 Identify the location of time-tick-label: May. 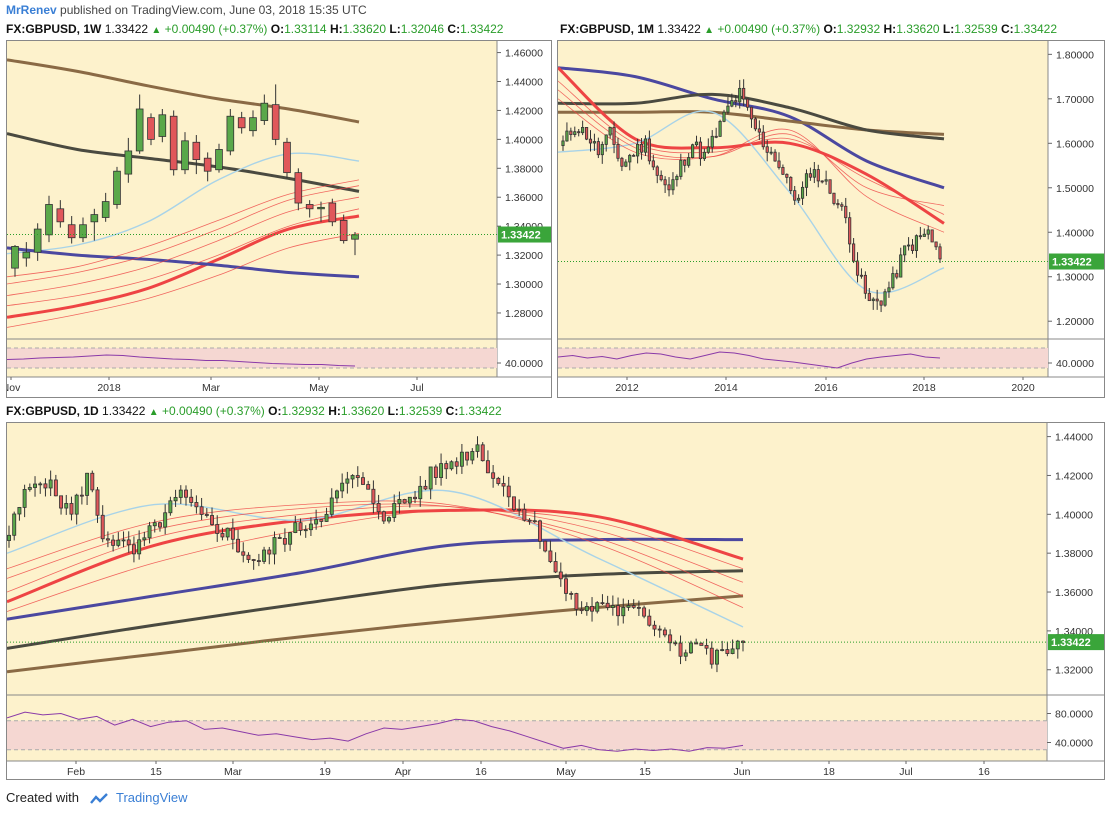
(566, 772).